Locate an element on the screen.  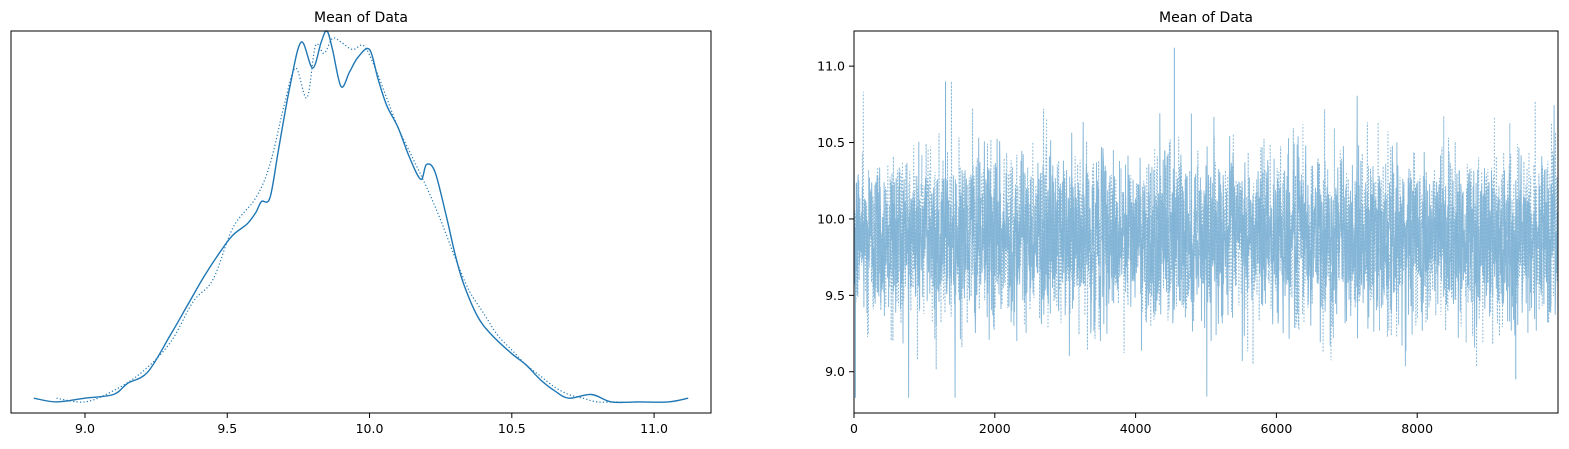
trace-y-tick-label: 10.5 is located at coordinates (831, 142).